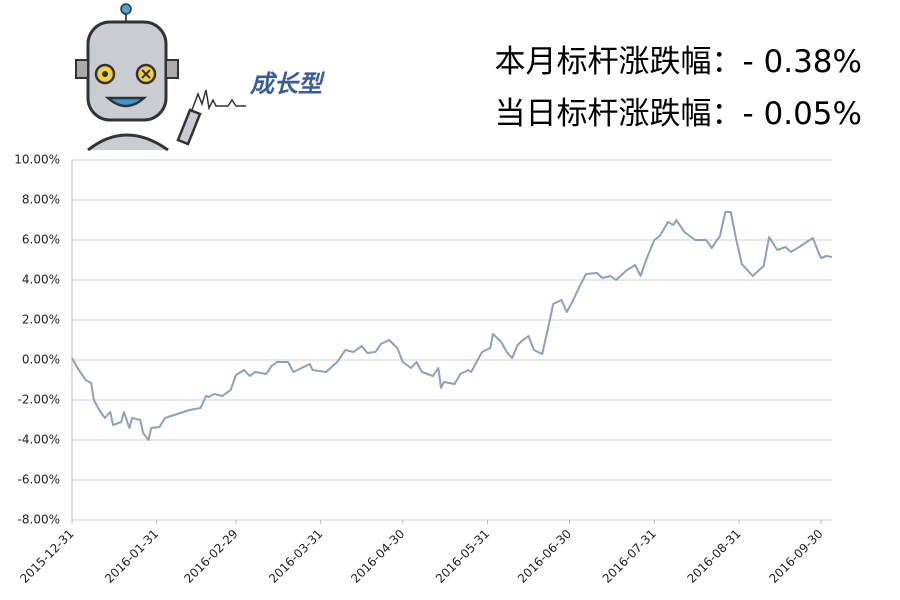 Image resolution: width=900 pixels, height=600 pixels. What do you see at coordinates (795, 556) in the screenshot?
I see `x-tick-label: 2016-09-30` at bounding box center [795, 556].